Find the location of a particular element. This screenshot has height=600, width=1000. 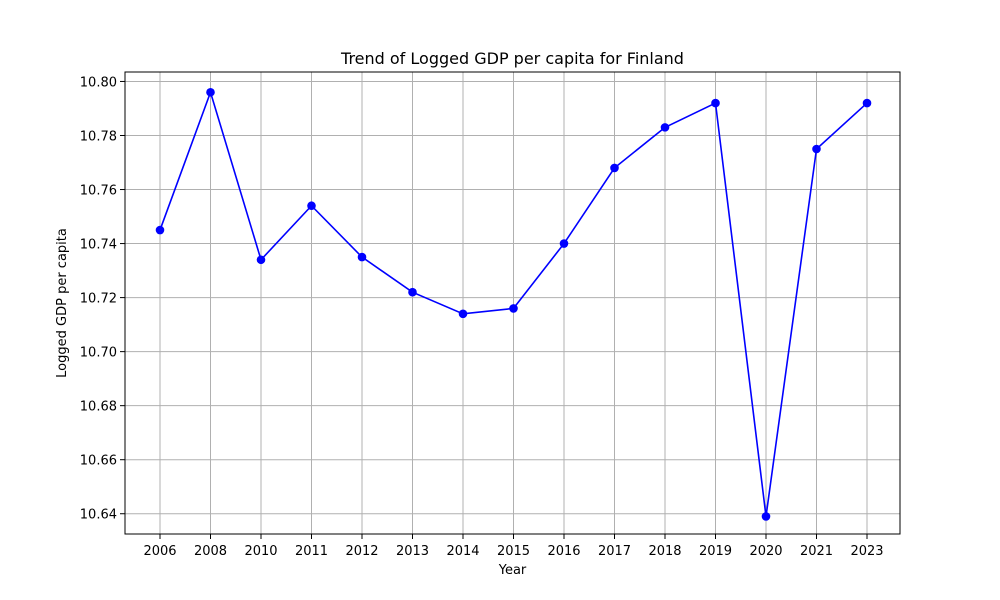

y-tick-label: 10.80 is located at coordinates (98, 82).